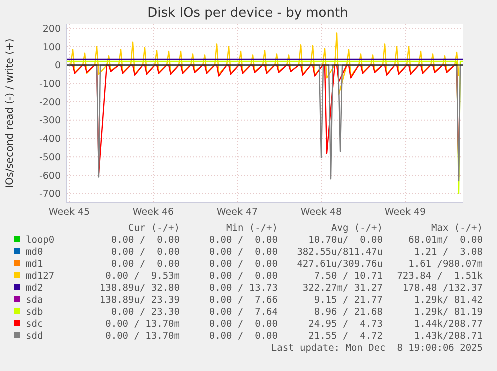  What do you see at coordinates (248, 13) in the screenshot?
I see `chart-title: Disk IOs per device - by month` at bounding box center [248, 13].